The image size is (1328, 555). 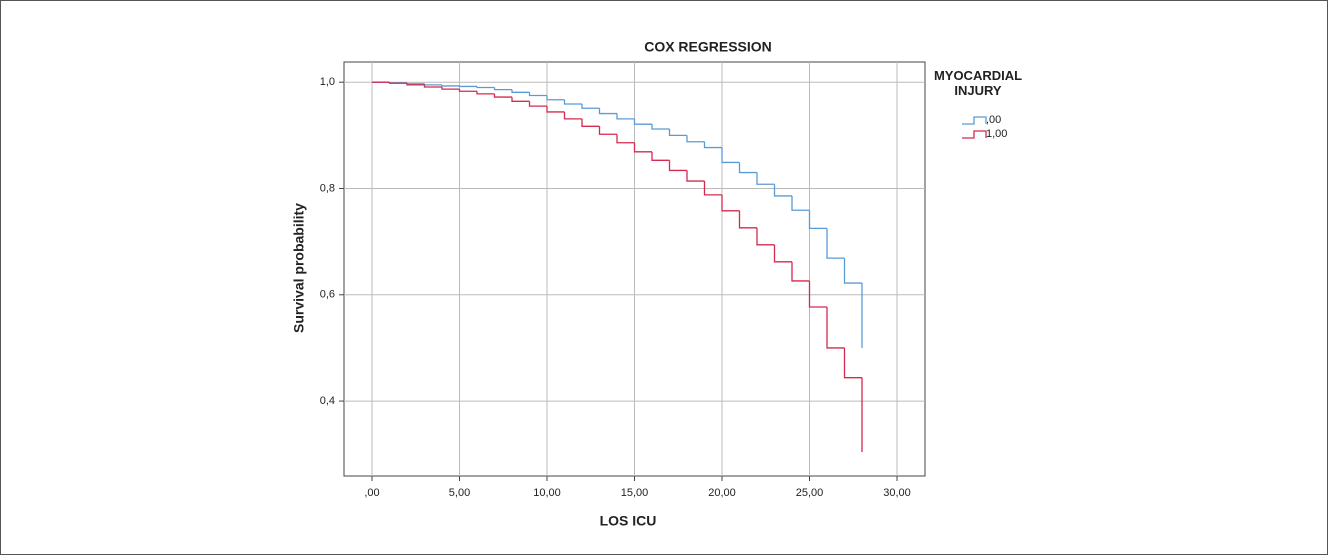 I want to click on legend-label: ,00, so click(x=993, y=120).